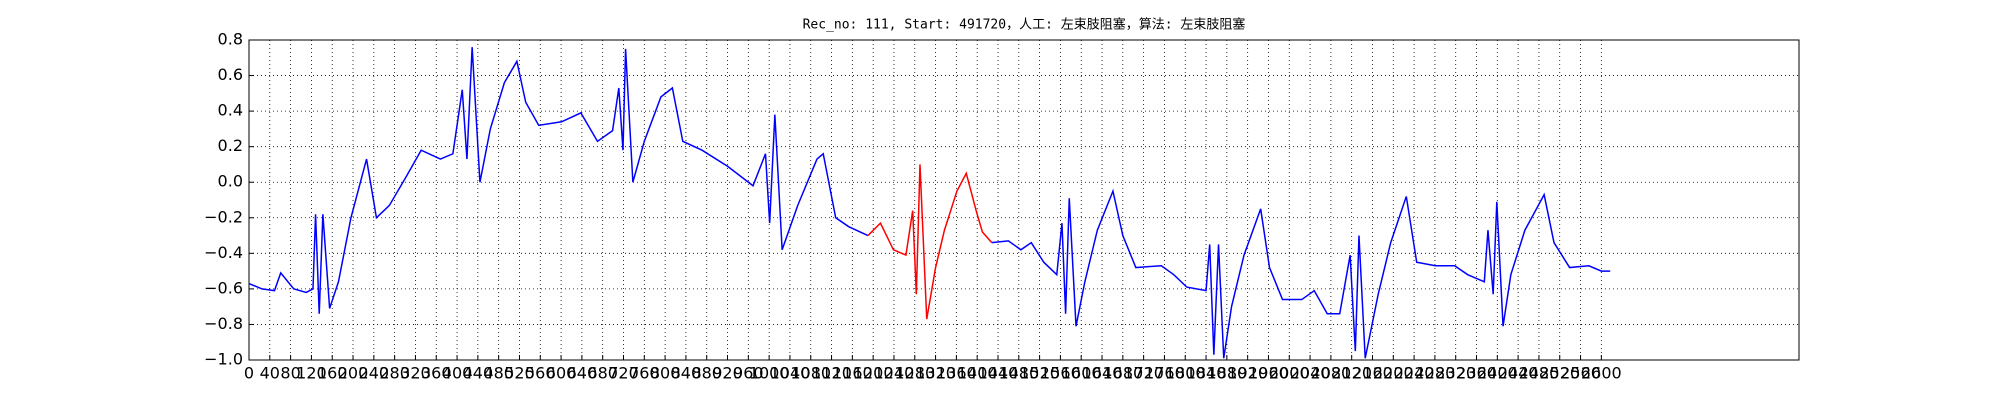 Image resolution: width=2000 pixels, height=400 pixels. What do you see at coordinates (270, 373) in the screenshot?
I see `x-tick-label: 40` at bounding box center [270, 373].